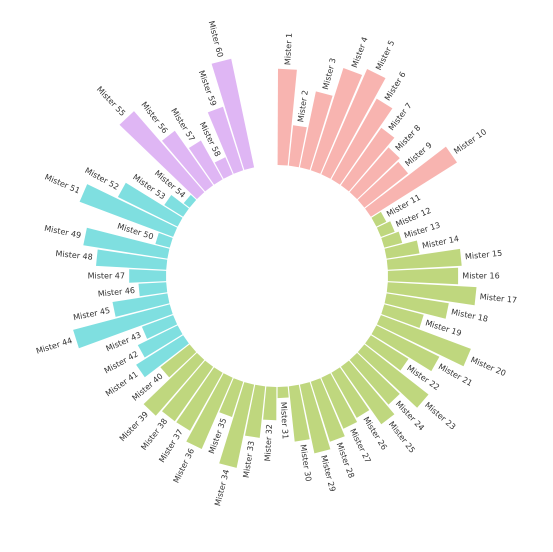 Image resolution: width=553 pixels, height=552 pixels. I want to click on bar-label-33: Mister 33, so click(249, 459).